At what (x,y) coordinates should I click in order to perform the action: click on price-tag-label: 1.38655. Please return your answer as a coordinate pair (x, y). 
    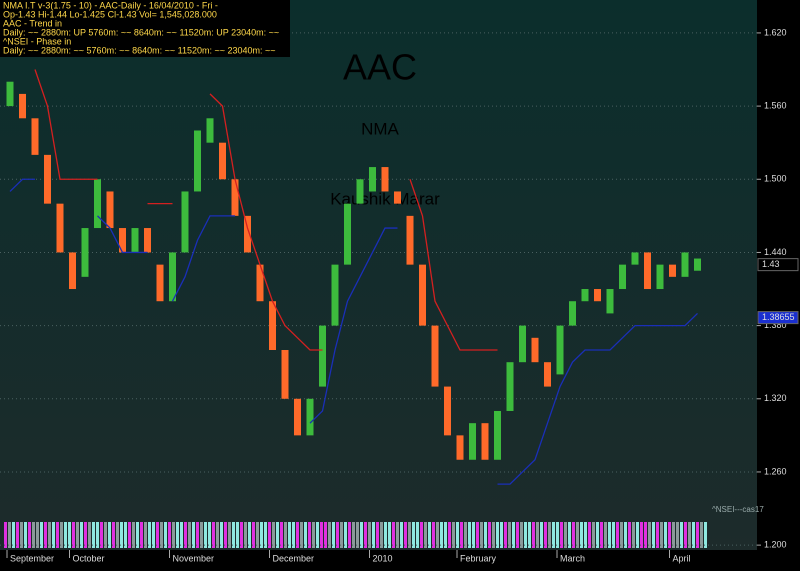
    Looking at the image, I should click on (778, 317).